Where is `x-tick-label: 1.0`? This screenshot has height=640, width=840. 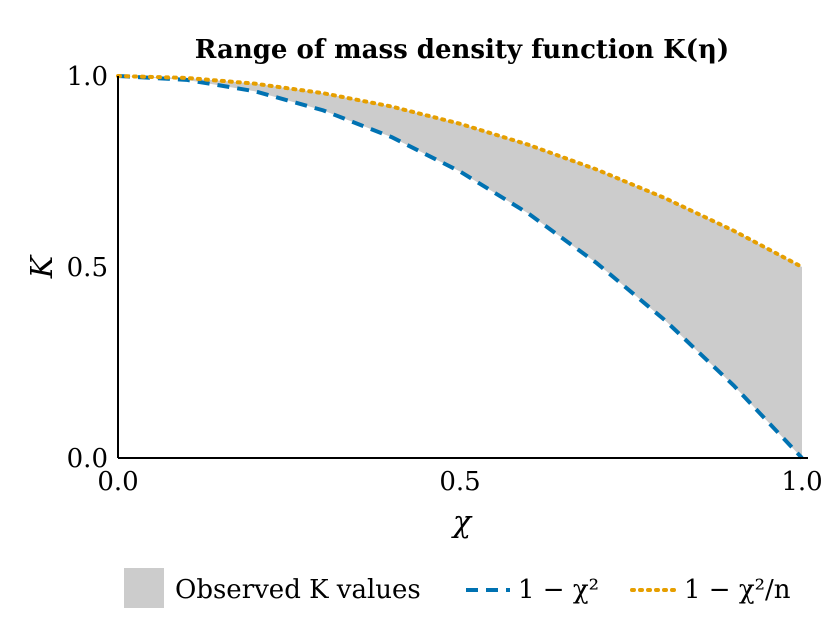 x-tick-label: 1.0 is located at coordinates (801, 482).